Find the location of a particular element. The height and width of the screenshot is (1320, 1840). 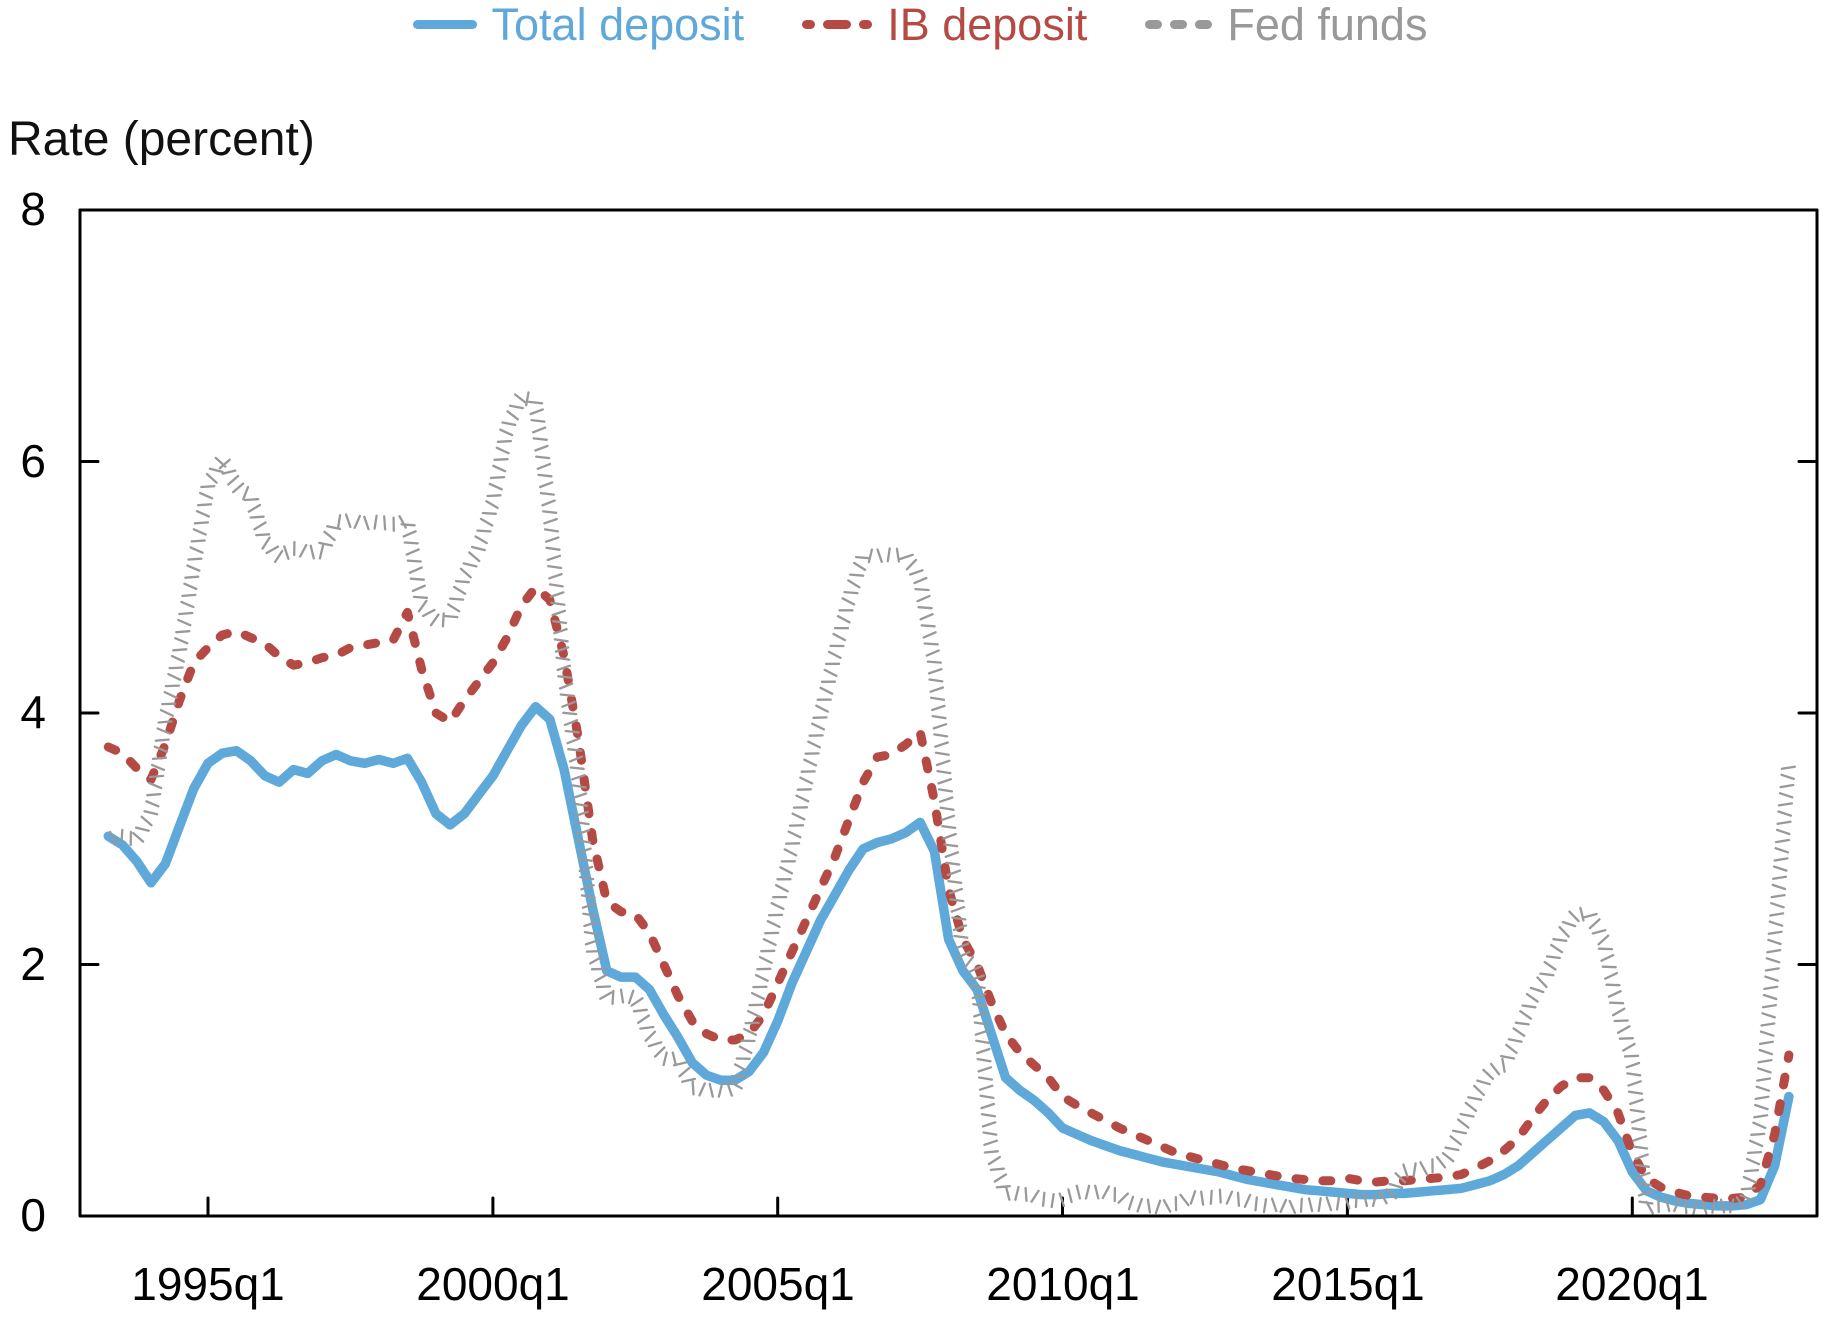

legend-item-total-deposit: Total deposit is located at coordinates (578, 25).